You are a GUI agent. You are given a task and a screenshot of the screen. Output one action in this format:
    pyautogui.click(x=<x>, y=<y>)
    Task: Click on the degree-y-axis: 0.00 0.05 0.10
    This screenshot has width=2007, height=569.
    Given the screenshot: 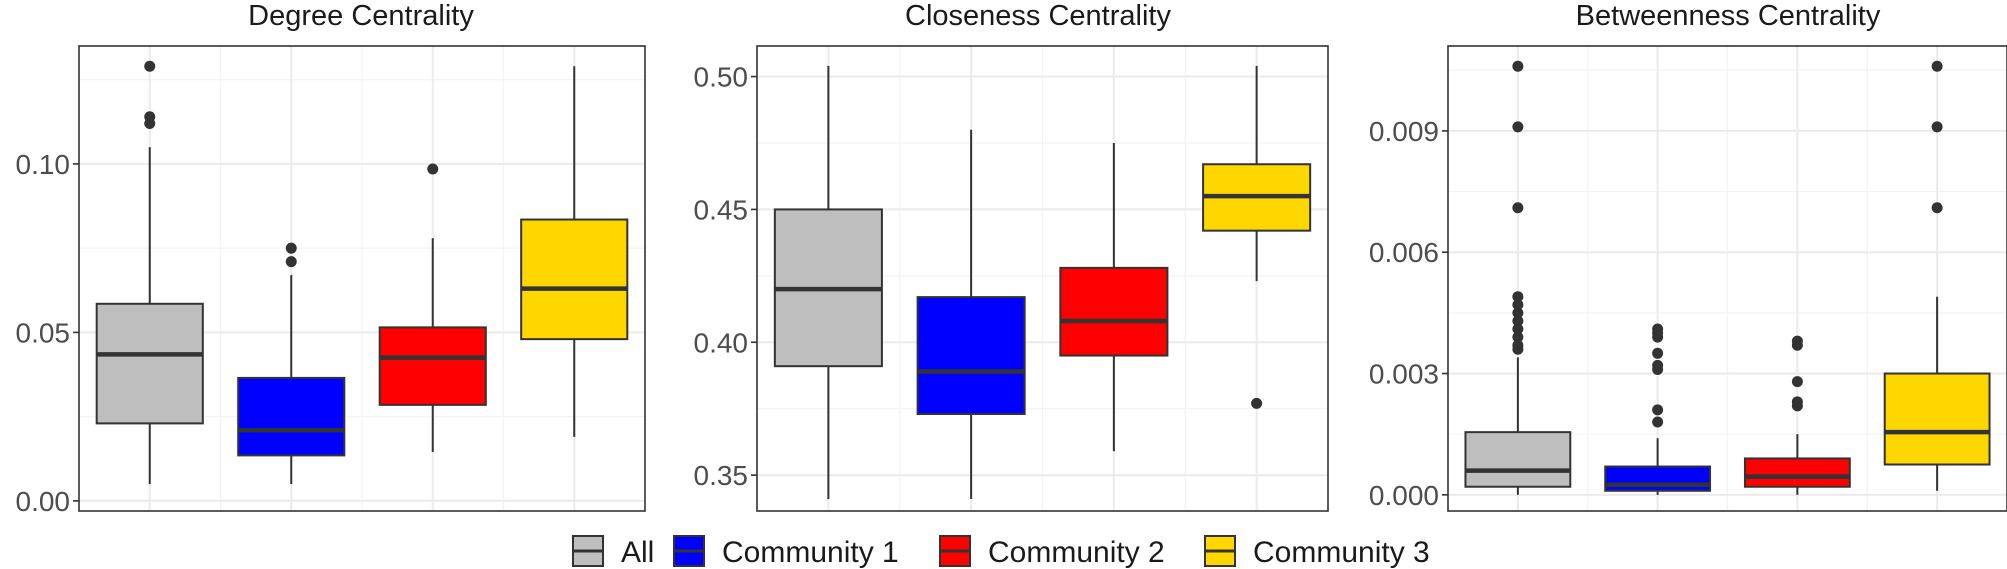 What is the action you would take?
    pyautogui.click(x=47, y=333)
    